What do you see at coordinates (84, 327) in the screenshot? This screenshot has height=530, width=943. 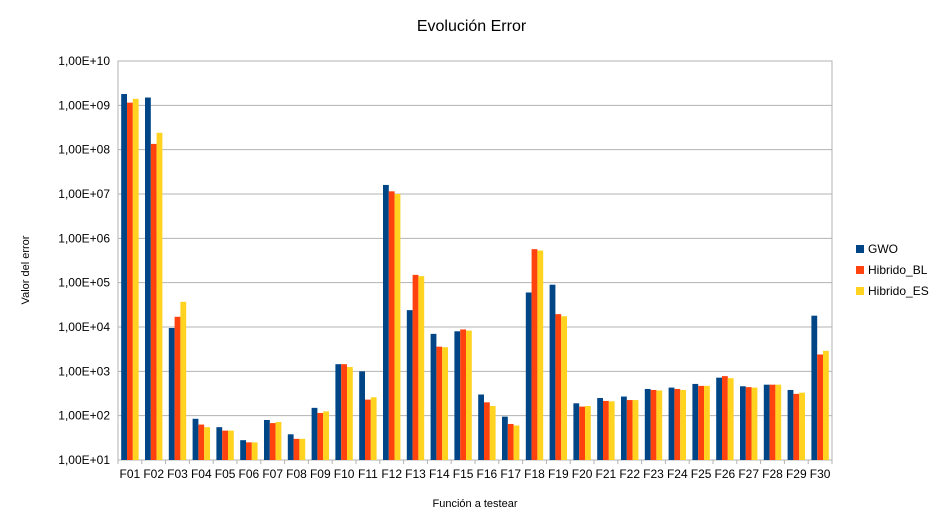 I see `y-tick-label: 1,00E+04` at bounding box center [84, 327].